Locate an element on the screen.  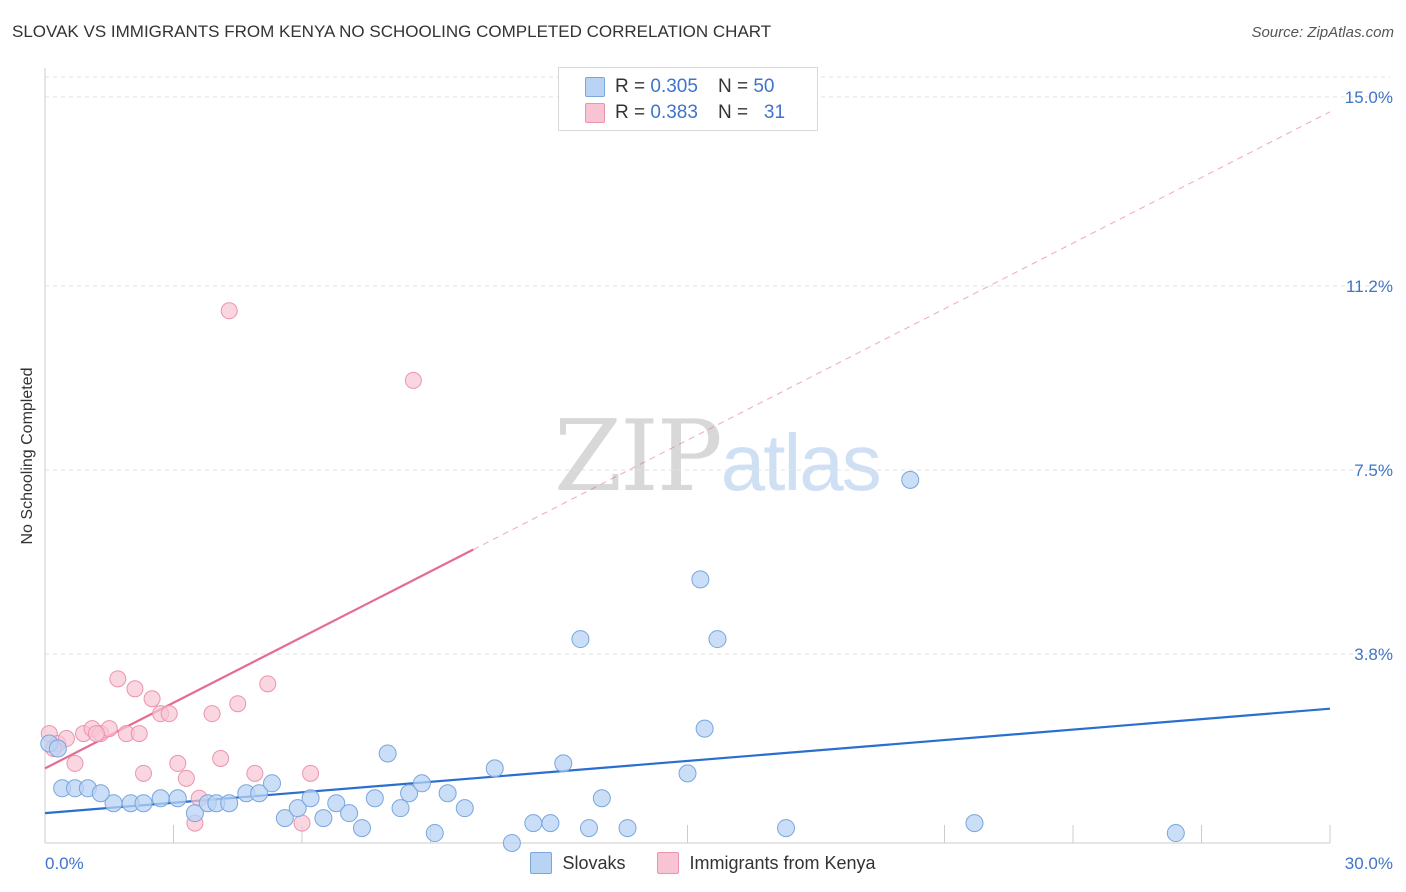
legend-item-kenya: Immigrants from Kenya is located at coordinates (766, 863).